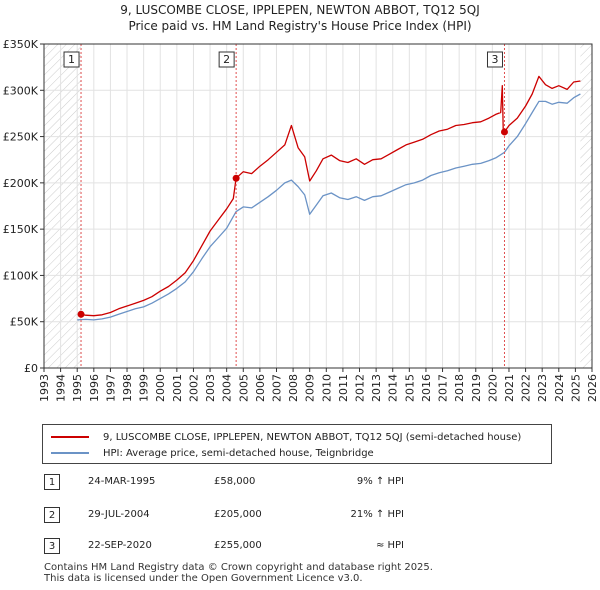  Describe the element at coordinates (443, 388) in the screenshot. I see `x-tick-label: 2017` at that location.